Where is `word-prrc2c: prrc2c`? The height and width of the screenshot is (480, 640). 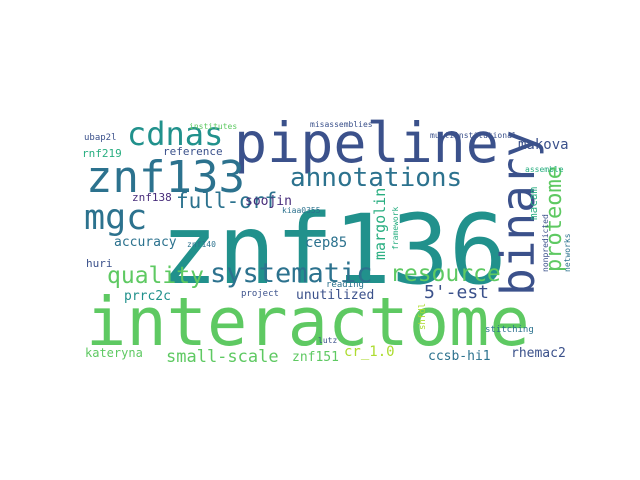
word-prrc2c: prrc2c is located at coordinates (147, 296).